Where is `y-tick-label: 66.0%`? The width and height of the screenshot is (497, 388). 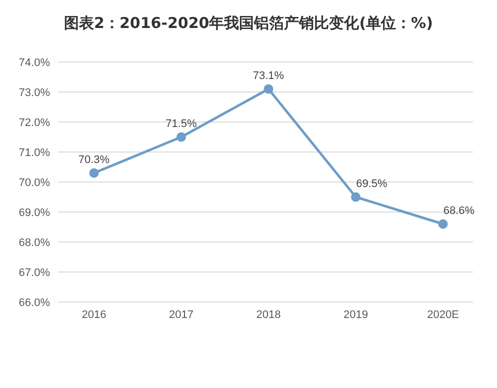 y-tick-label: 66.0% is located at coordinates (34, 302).